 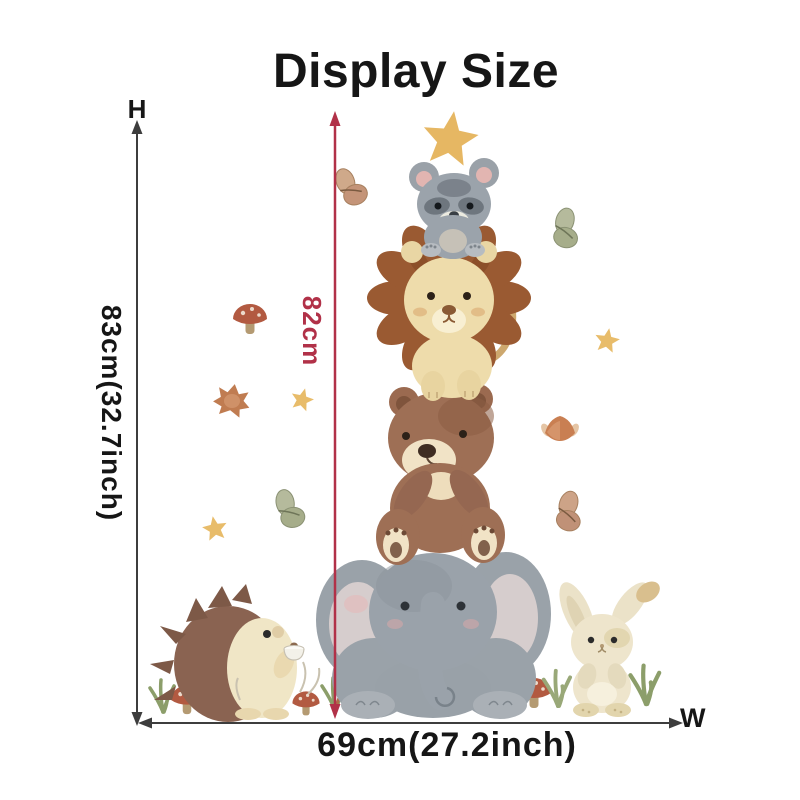 What do you see at coordinates (447, 745) in the screenshot?
I see `width-dimension-value: 69cm(27.2inch)` at bounding box center [447, 745].